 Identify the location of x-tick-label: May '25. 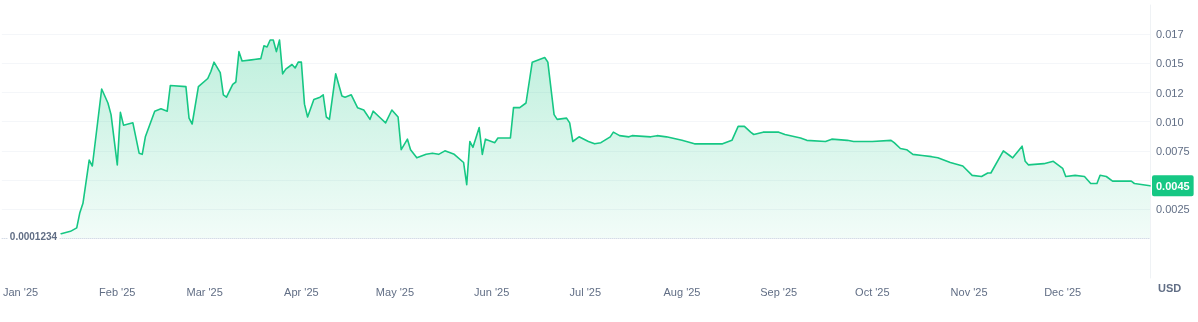
(395, 291).